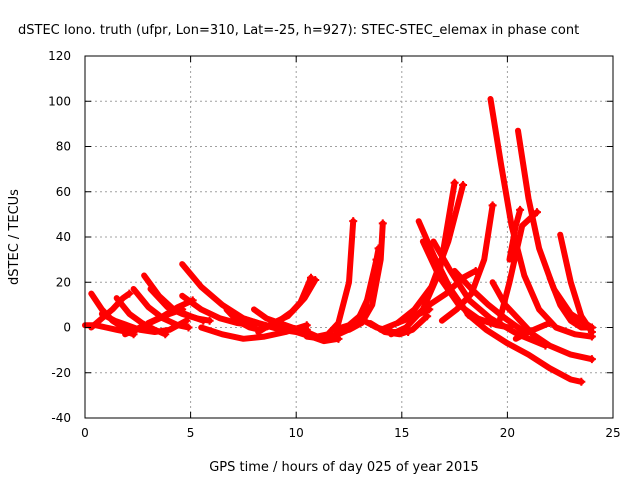  I want to click on y-tick-label: -40, so click(61, 418).